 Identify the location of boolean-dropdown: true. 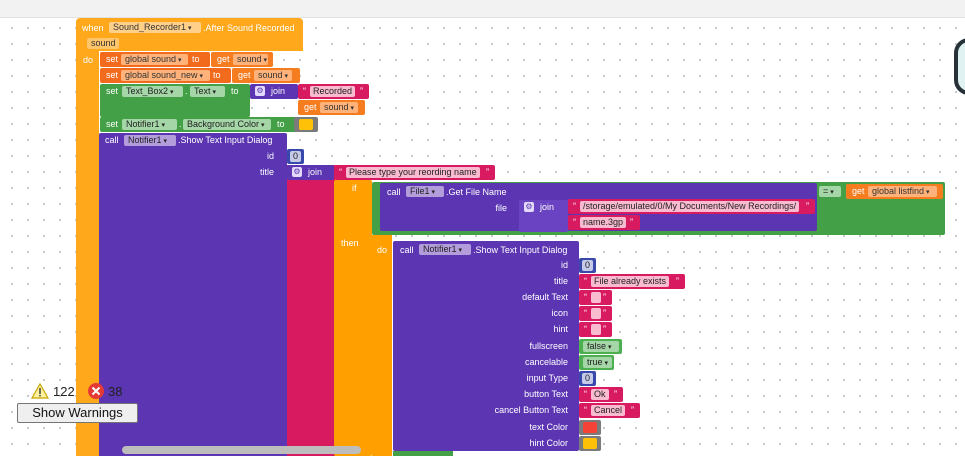
(597, 362).